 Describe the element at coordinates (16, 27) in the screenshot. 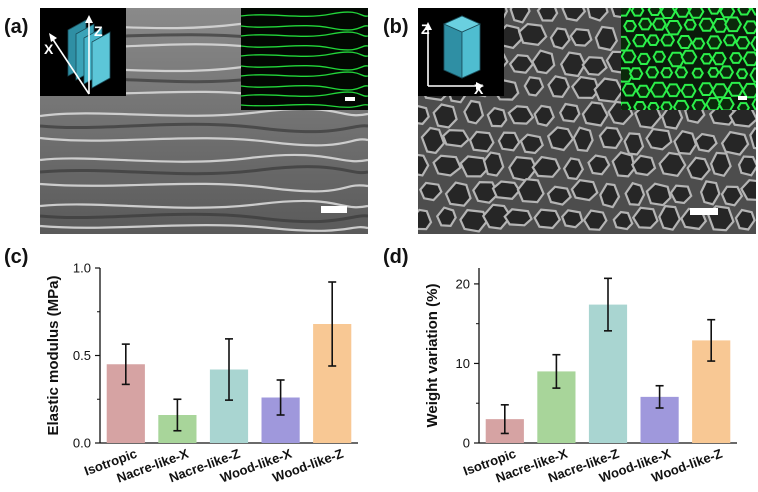

I see `panel-label-a: (a)` at that location.